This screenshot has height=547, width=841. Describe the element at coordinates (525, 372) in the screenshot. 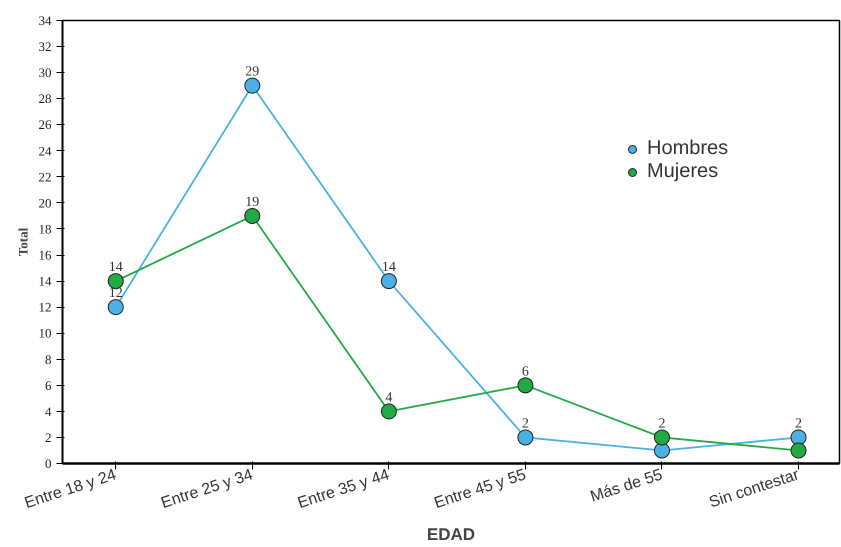

I see `data-label: 6` at that location.